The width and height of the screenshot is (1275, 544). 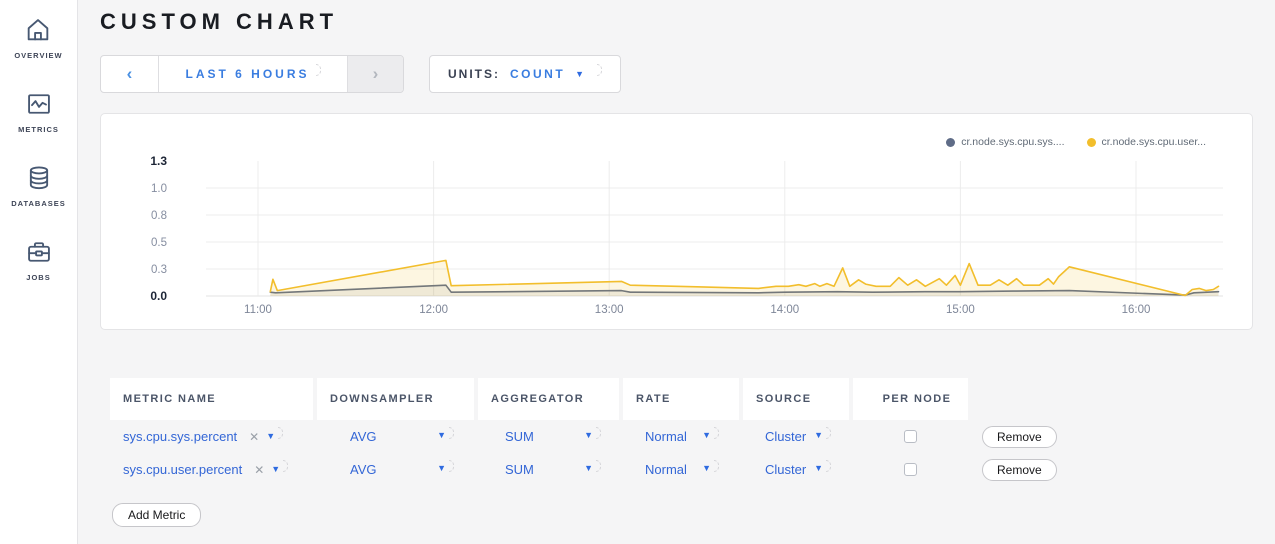 I want to click on col-header-downsampler: DOWNSAMPLER, so click(x=395, y=399).